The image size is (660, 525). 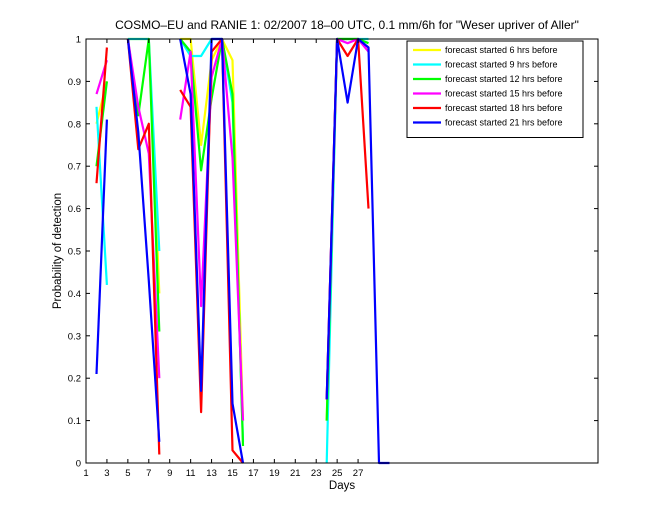 I want to click on x-tick-label: 17, so click(x=253, y=473).